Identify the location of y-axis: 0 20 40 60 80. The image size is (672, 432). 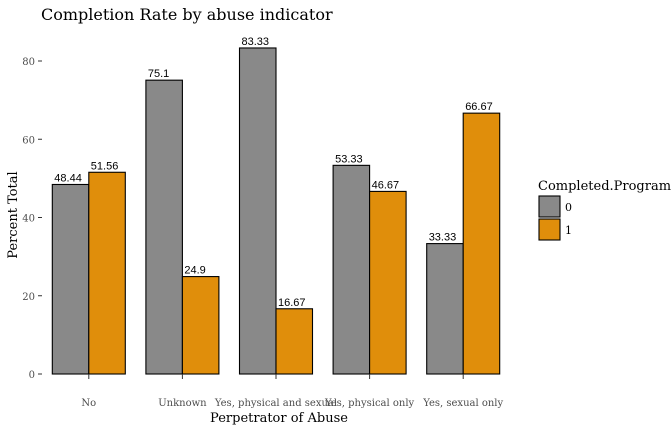
(32, 219).